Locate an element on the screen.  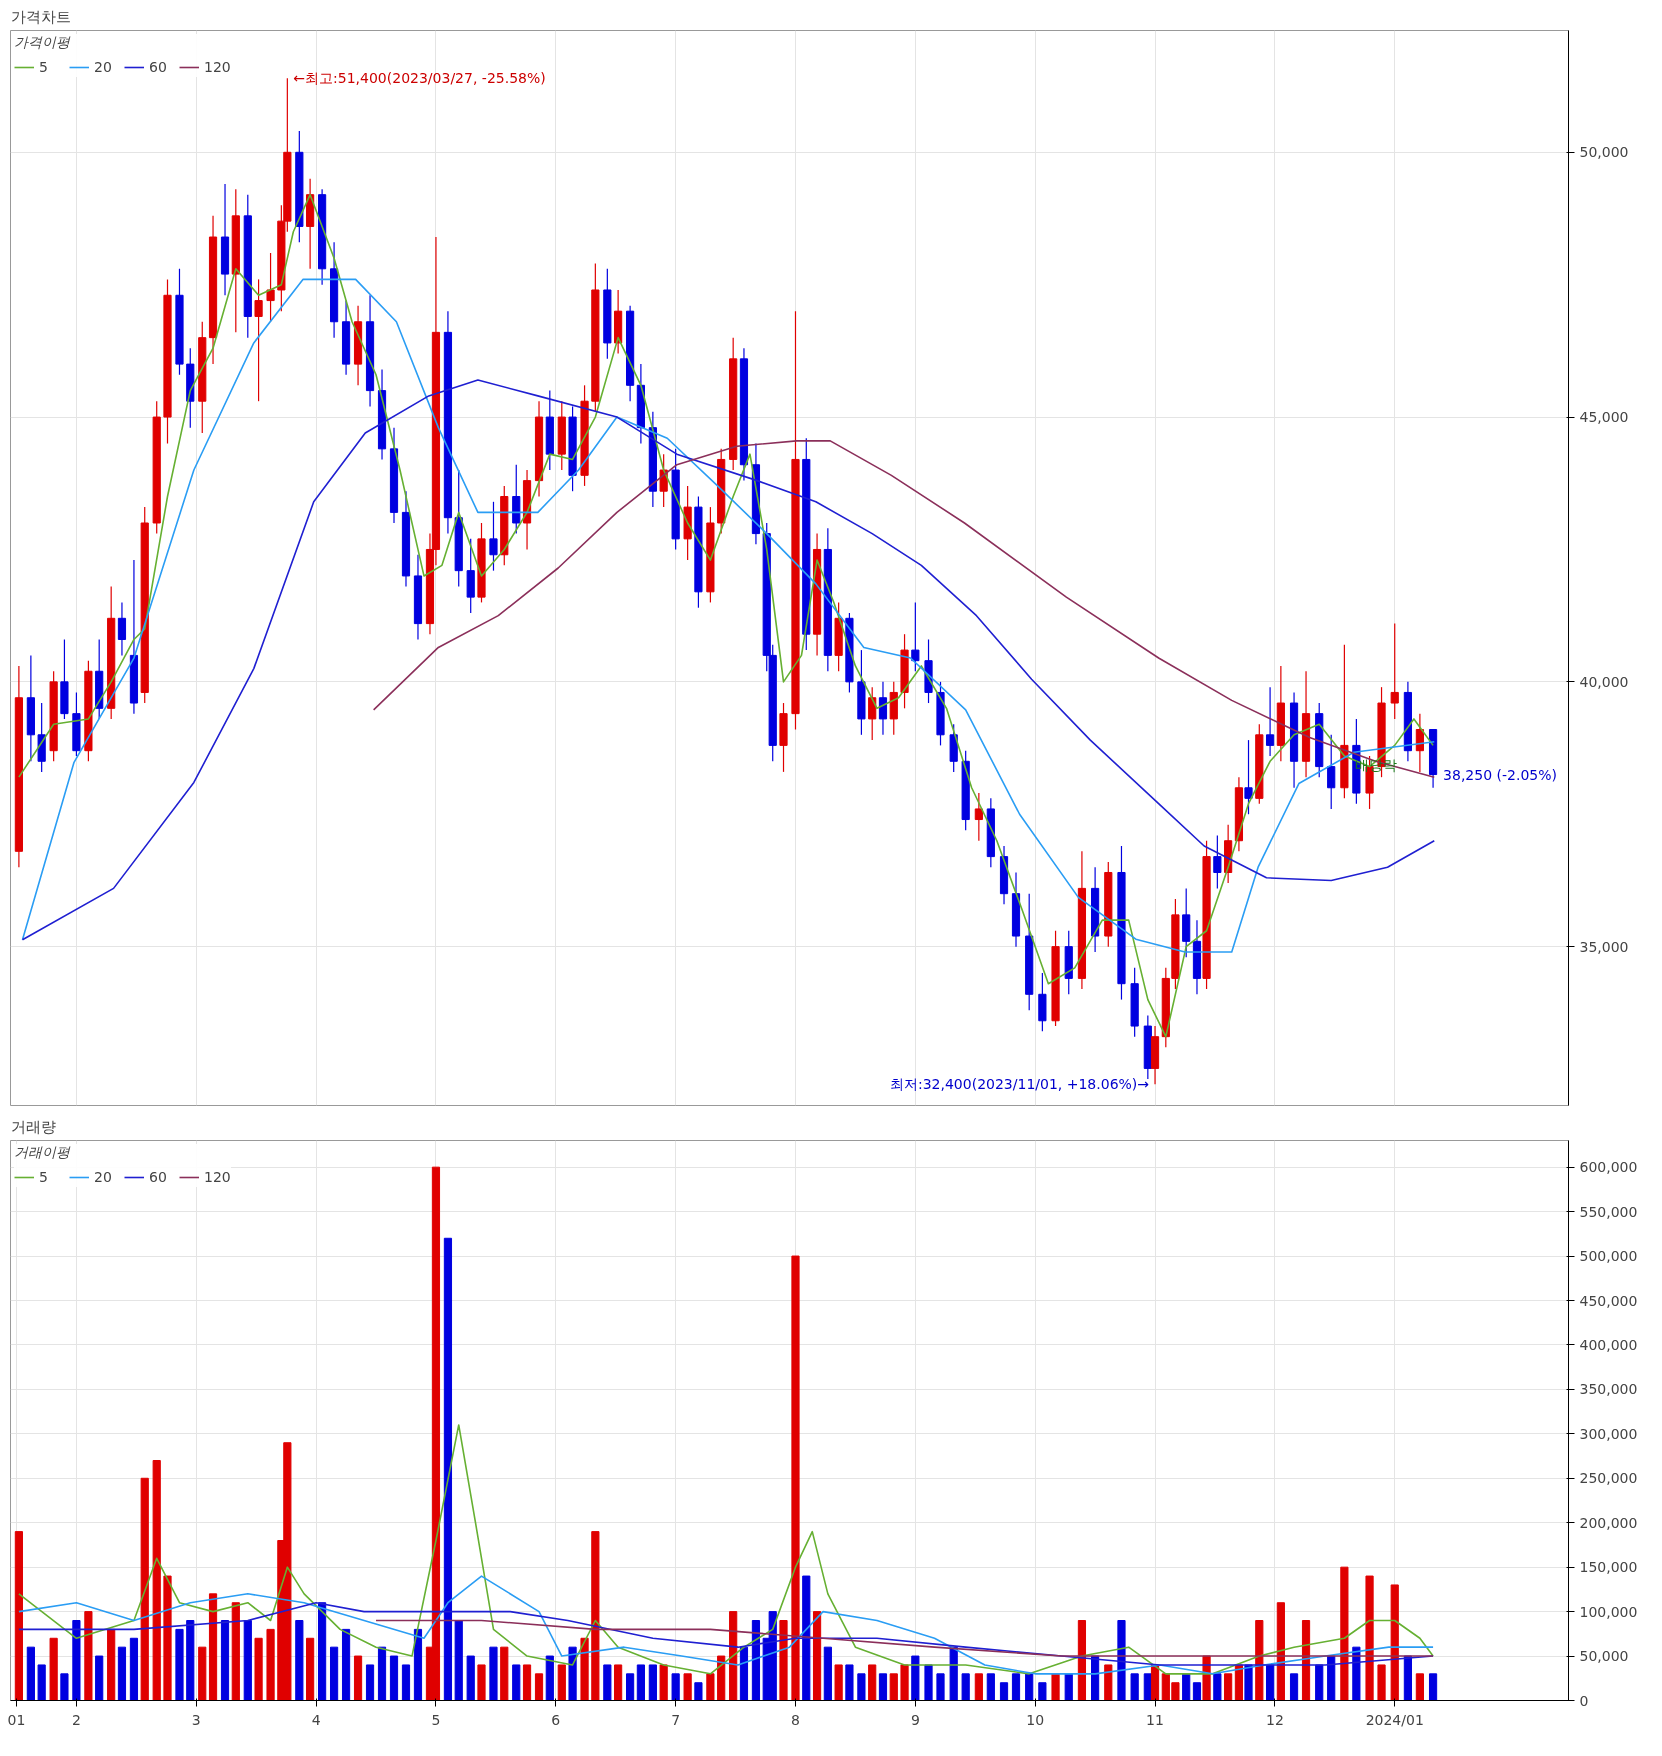
legend-title: 거래이평 is located at coordinates (43, 1153).